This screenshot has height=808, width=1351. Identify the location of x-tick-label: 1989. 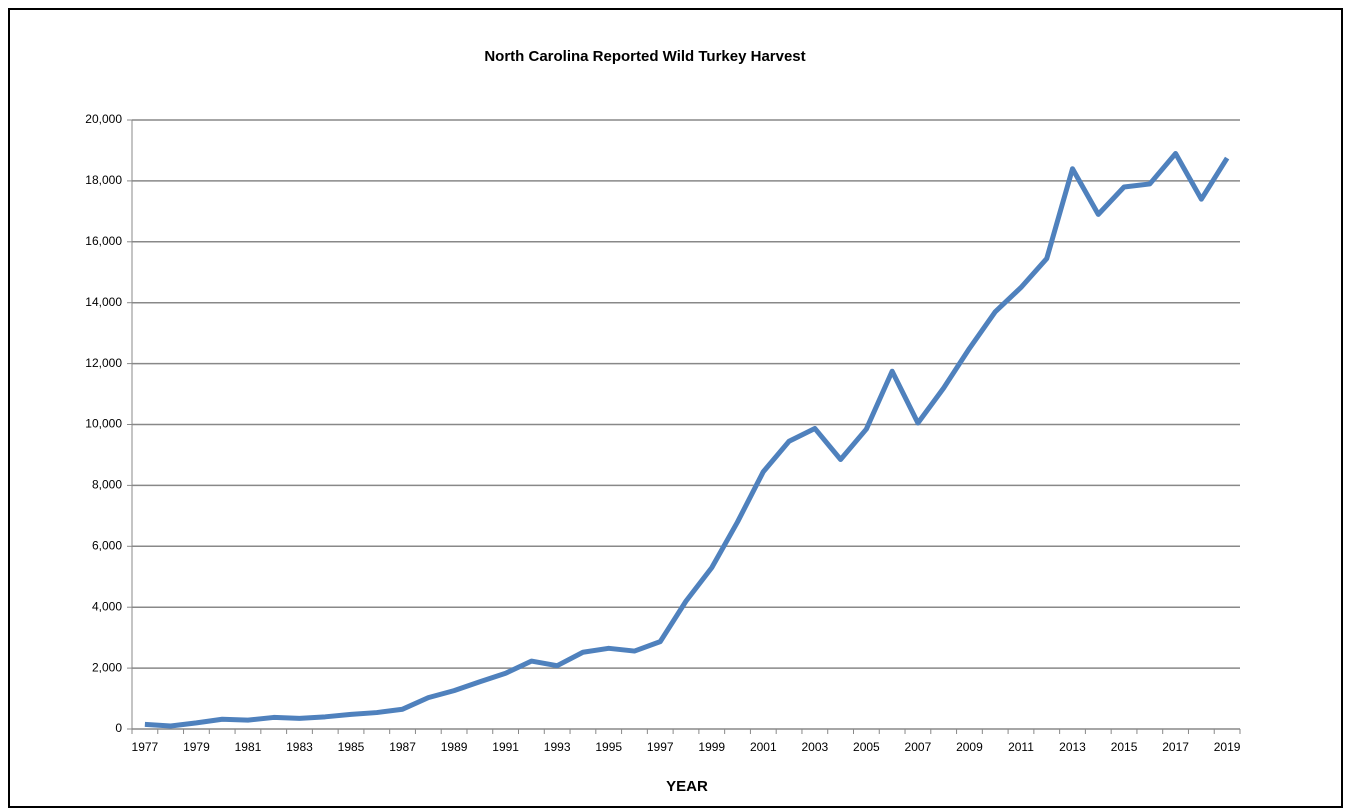
(454, 747).